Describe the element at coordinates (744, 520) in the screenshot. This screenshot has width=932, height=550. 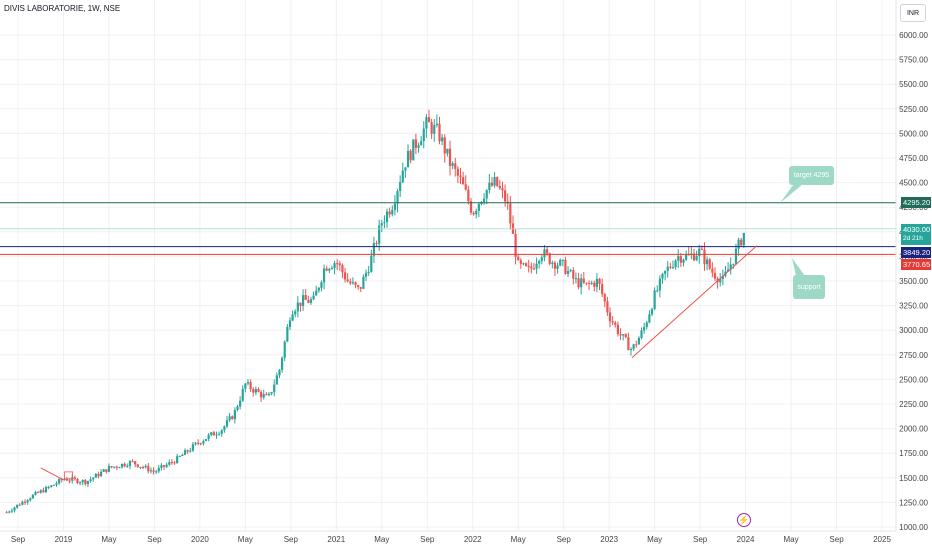
I see `lightning-icon: ⚡` at that location.